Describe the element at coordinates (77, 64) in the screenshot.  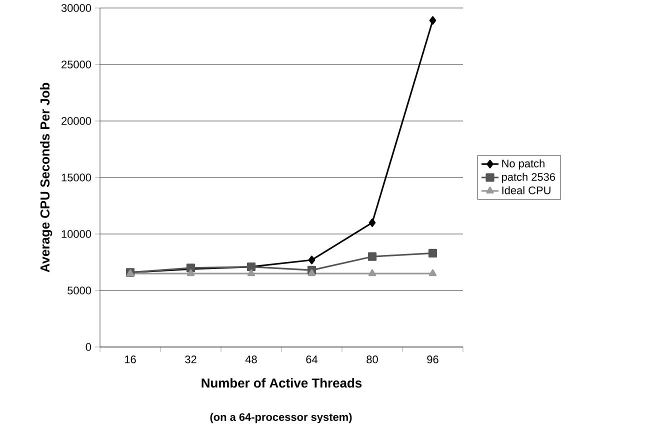
I see `y-tick-label: 25000` at that location.